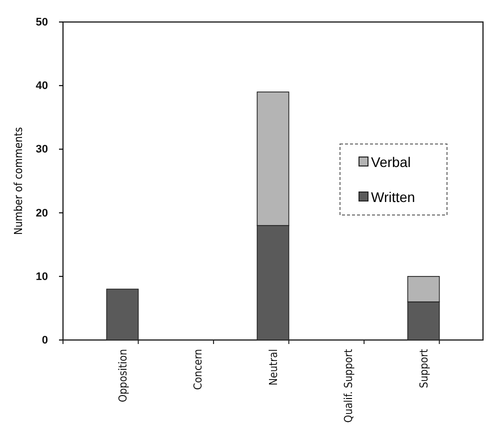 The height and width of the screenshot is (448, 487). I want to click on x-tick-label: Qualif. Support, so click(349, 385).